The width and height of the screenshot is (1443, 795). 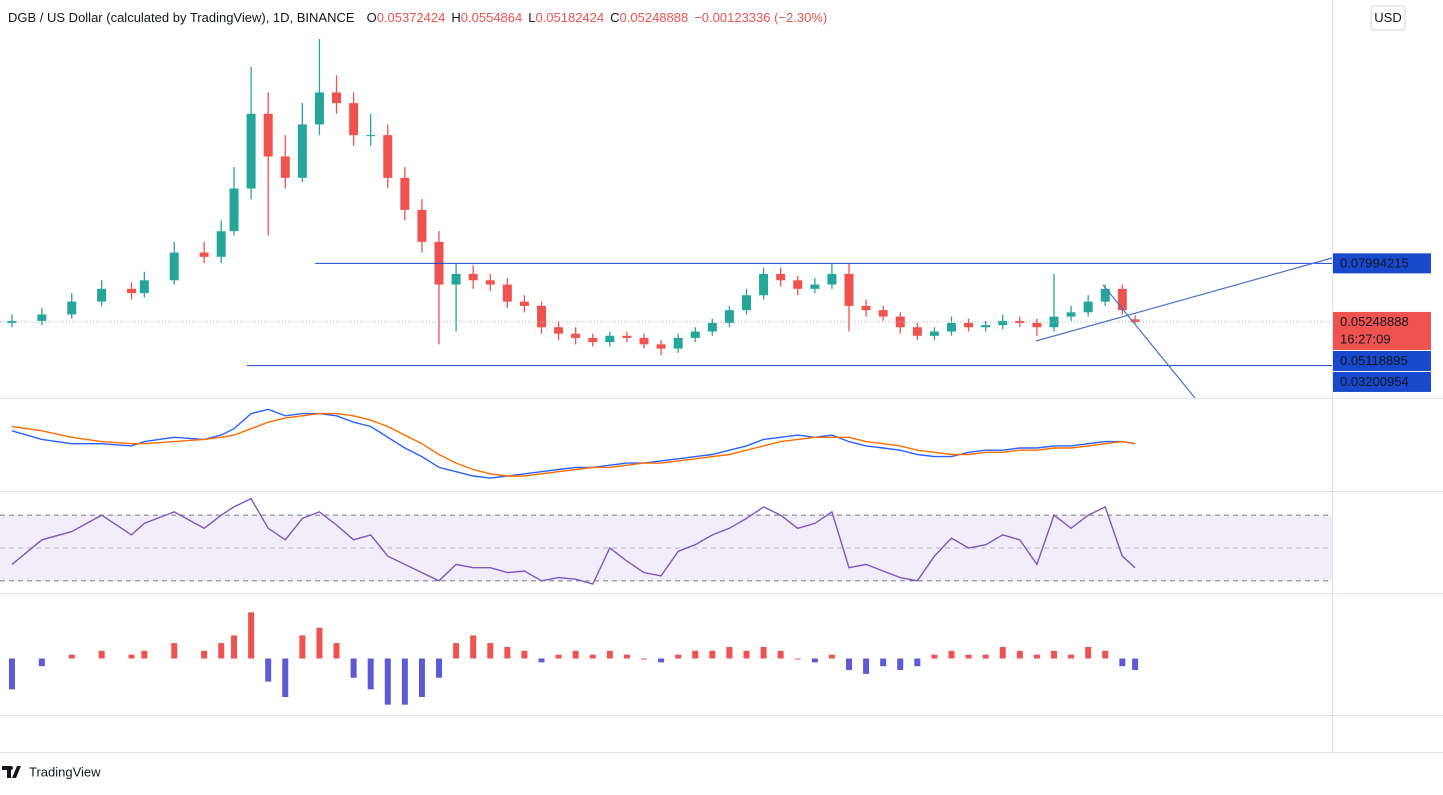 I want to click on price-label: 0.05248888, so click(x=1374, y=321).